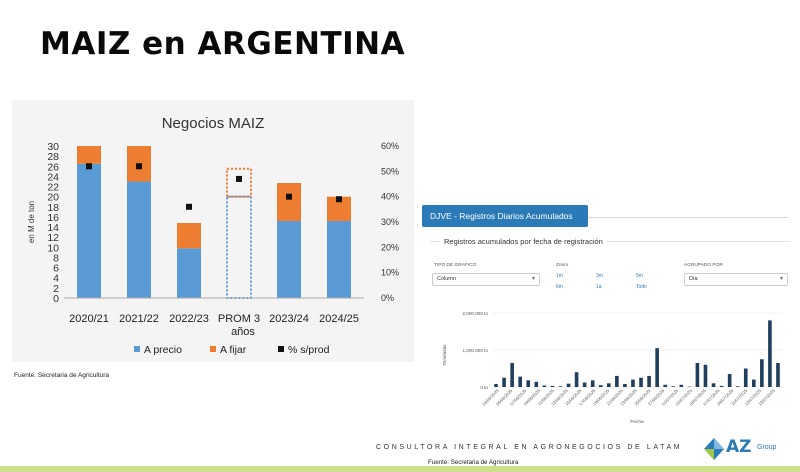 The height and width of the screenshot is (472, 800). I want to click on chart-type-label: TIPO DE GRAFICO, so click(455, 265).